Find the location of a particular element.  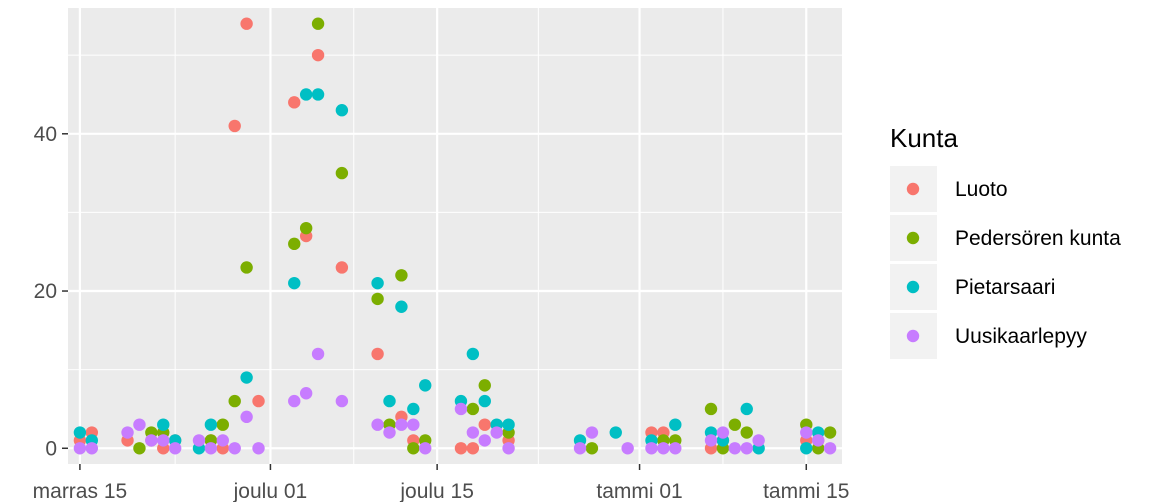

x-tick-label: tammi 01 is located at coordinates (639, 491).